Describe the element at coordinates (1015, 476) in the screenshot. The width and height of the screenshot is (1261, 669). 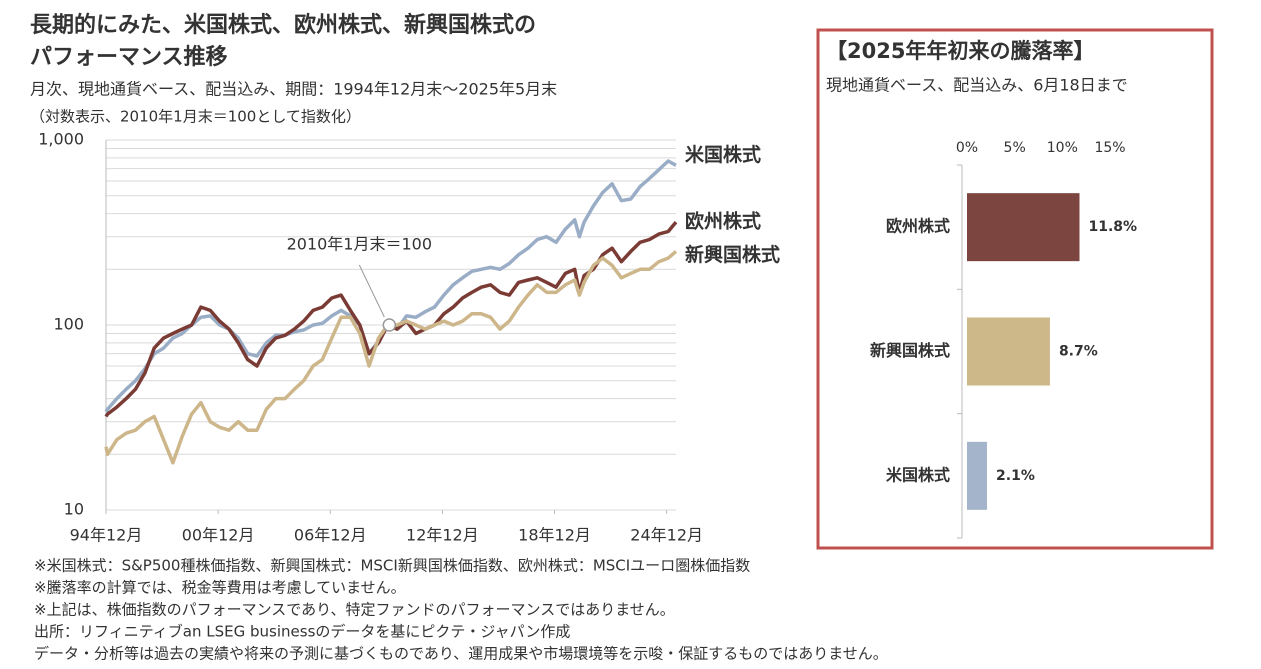
I see `value-label: 2.1%` at that location.